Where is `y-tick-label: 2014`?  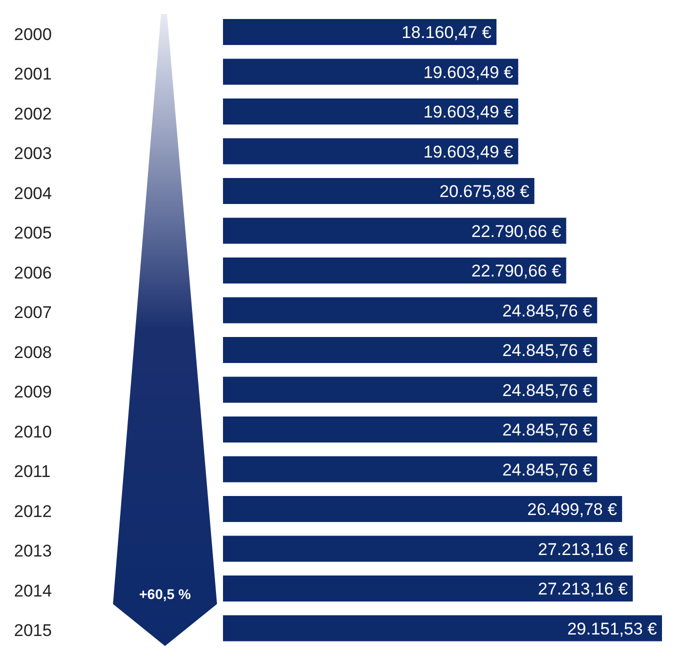 y-tick-label: 2014 is located at coordinates (33, 590).